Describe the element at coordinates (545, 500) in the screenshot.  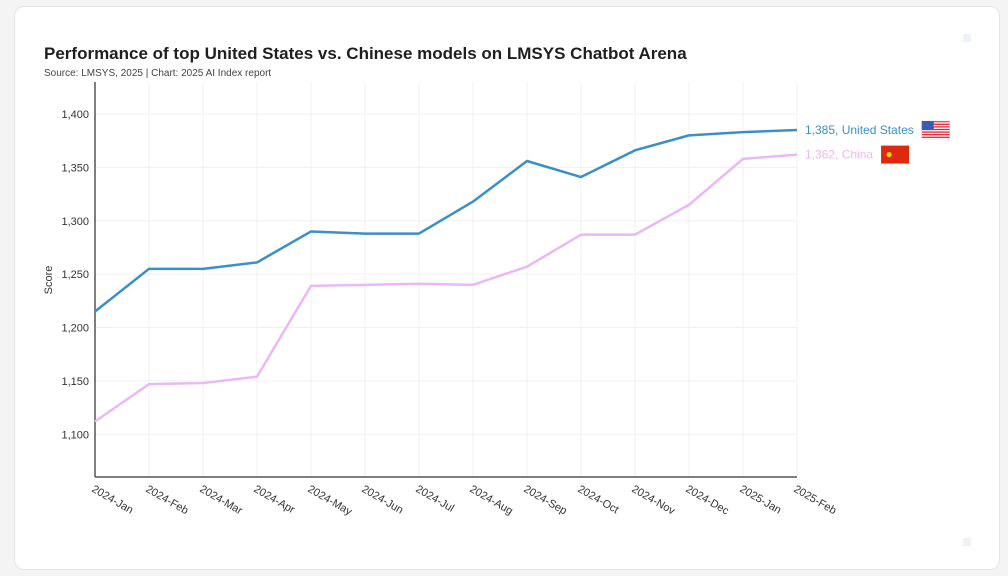
I see `x-tick-label: 2024-Sep` at that location.